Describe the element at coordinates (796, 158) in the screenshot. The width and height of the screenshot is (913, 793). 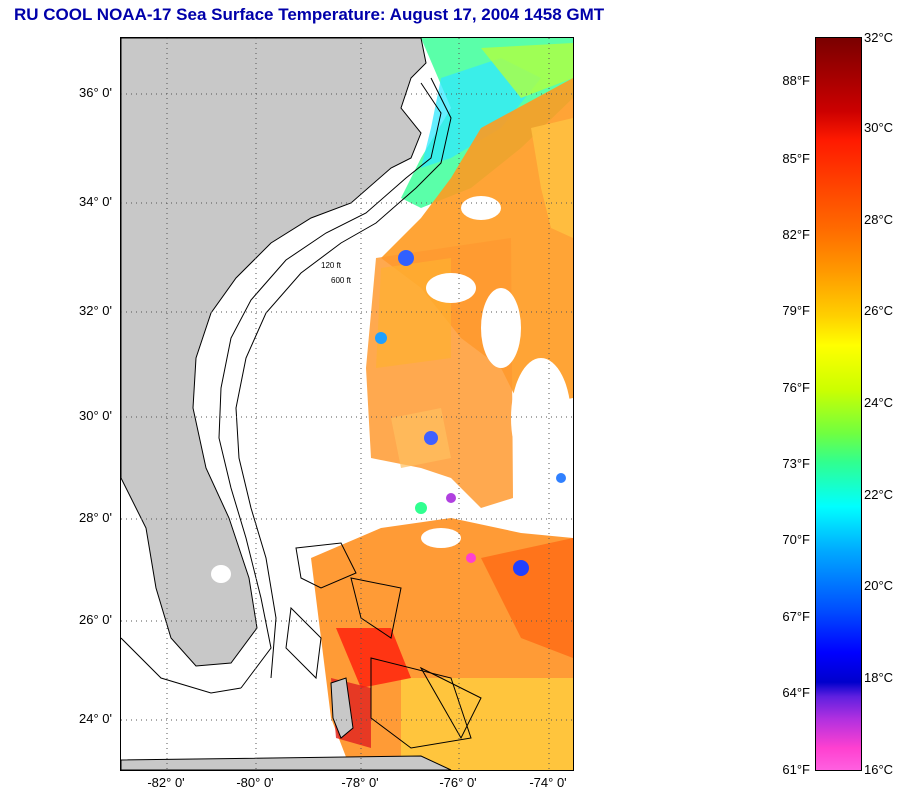
I see `f-label-85: 85°F` at that location.